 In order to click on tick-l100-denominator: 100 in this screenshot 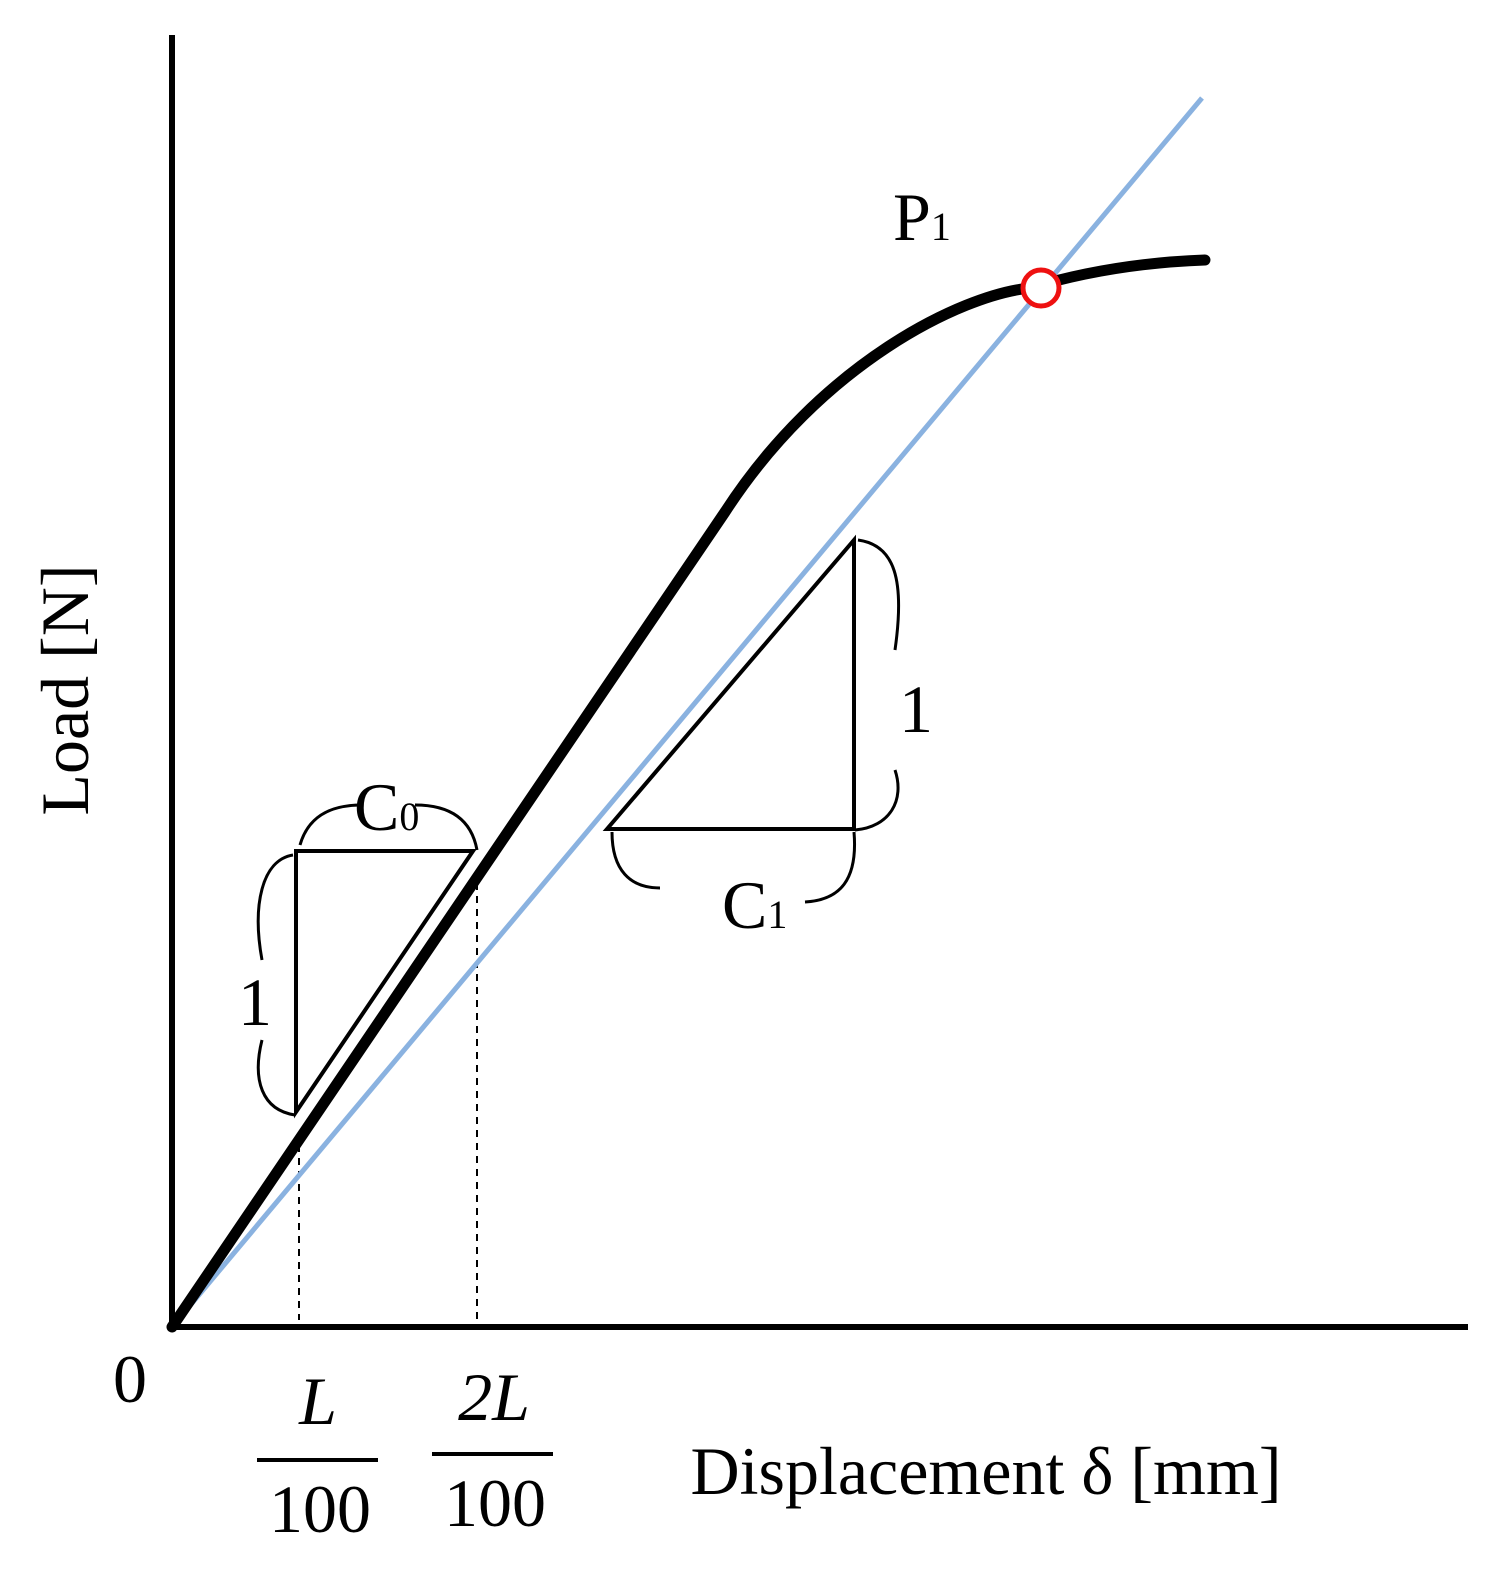, I will do `click(320, 1509)`.